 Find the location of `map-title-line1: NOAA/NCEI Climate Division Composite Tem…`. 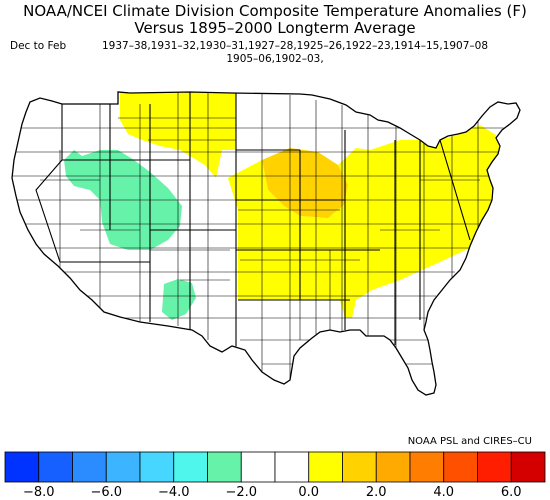

map-title-line1: NOAA/NCEI Climate Division Composite Tem… is located at coordinates (275, 11).